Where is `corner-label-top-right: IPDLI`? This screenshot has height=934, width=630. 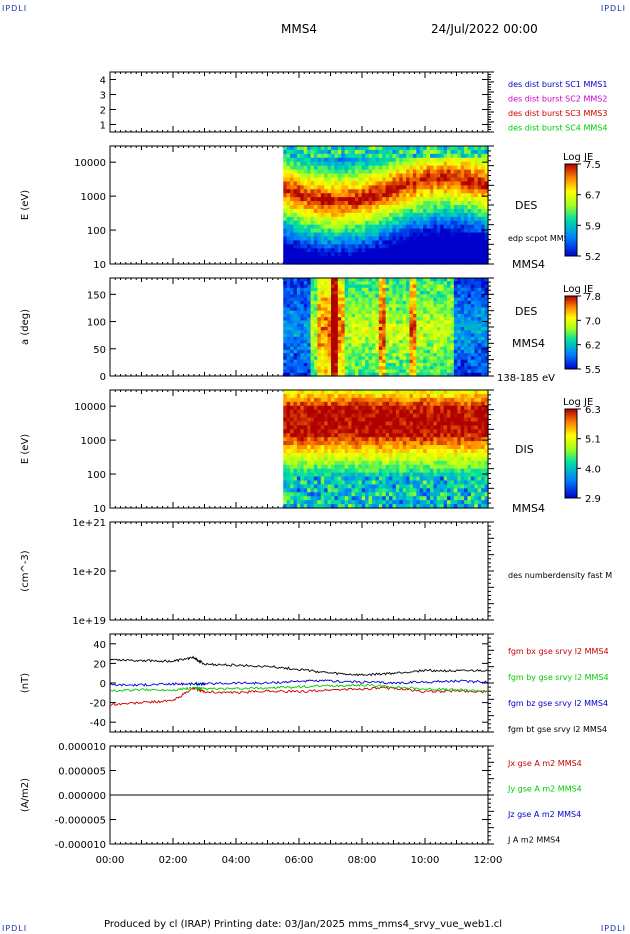
corner-label-top-right: IPDLI is located at coordinates (613, 8).